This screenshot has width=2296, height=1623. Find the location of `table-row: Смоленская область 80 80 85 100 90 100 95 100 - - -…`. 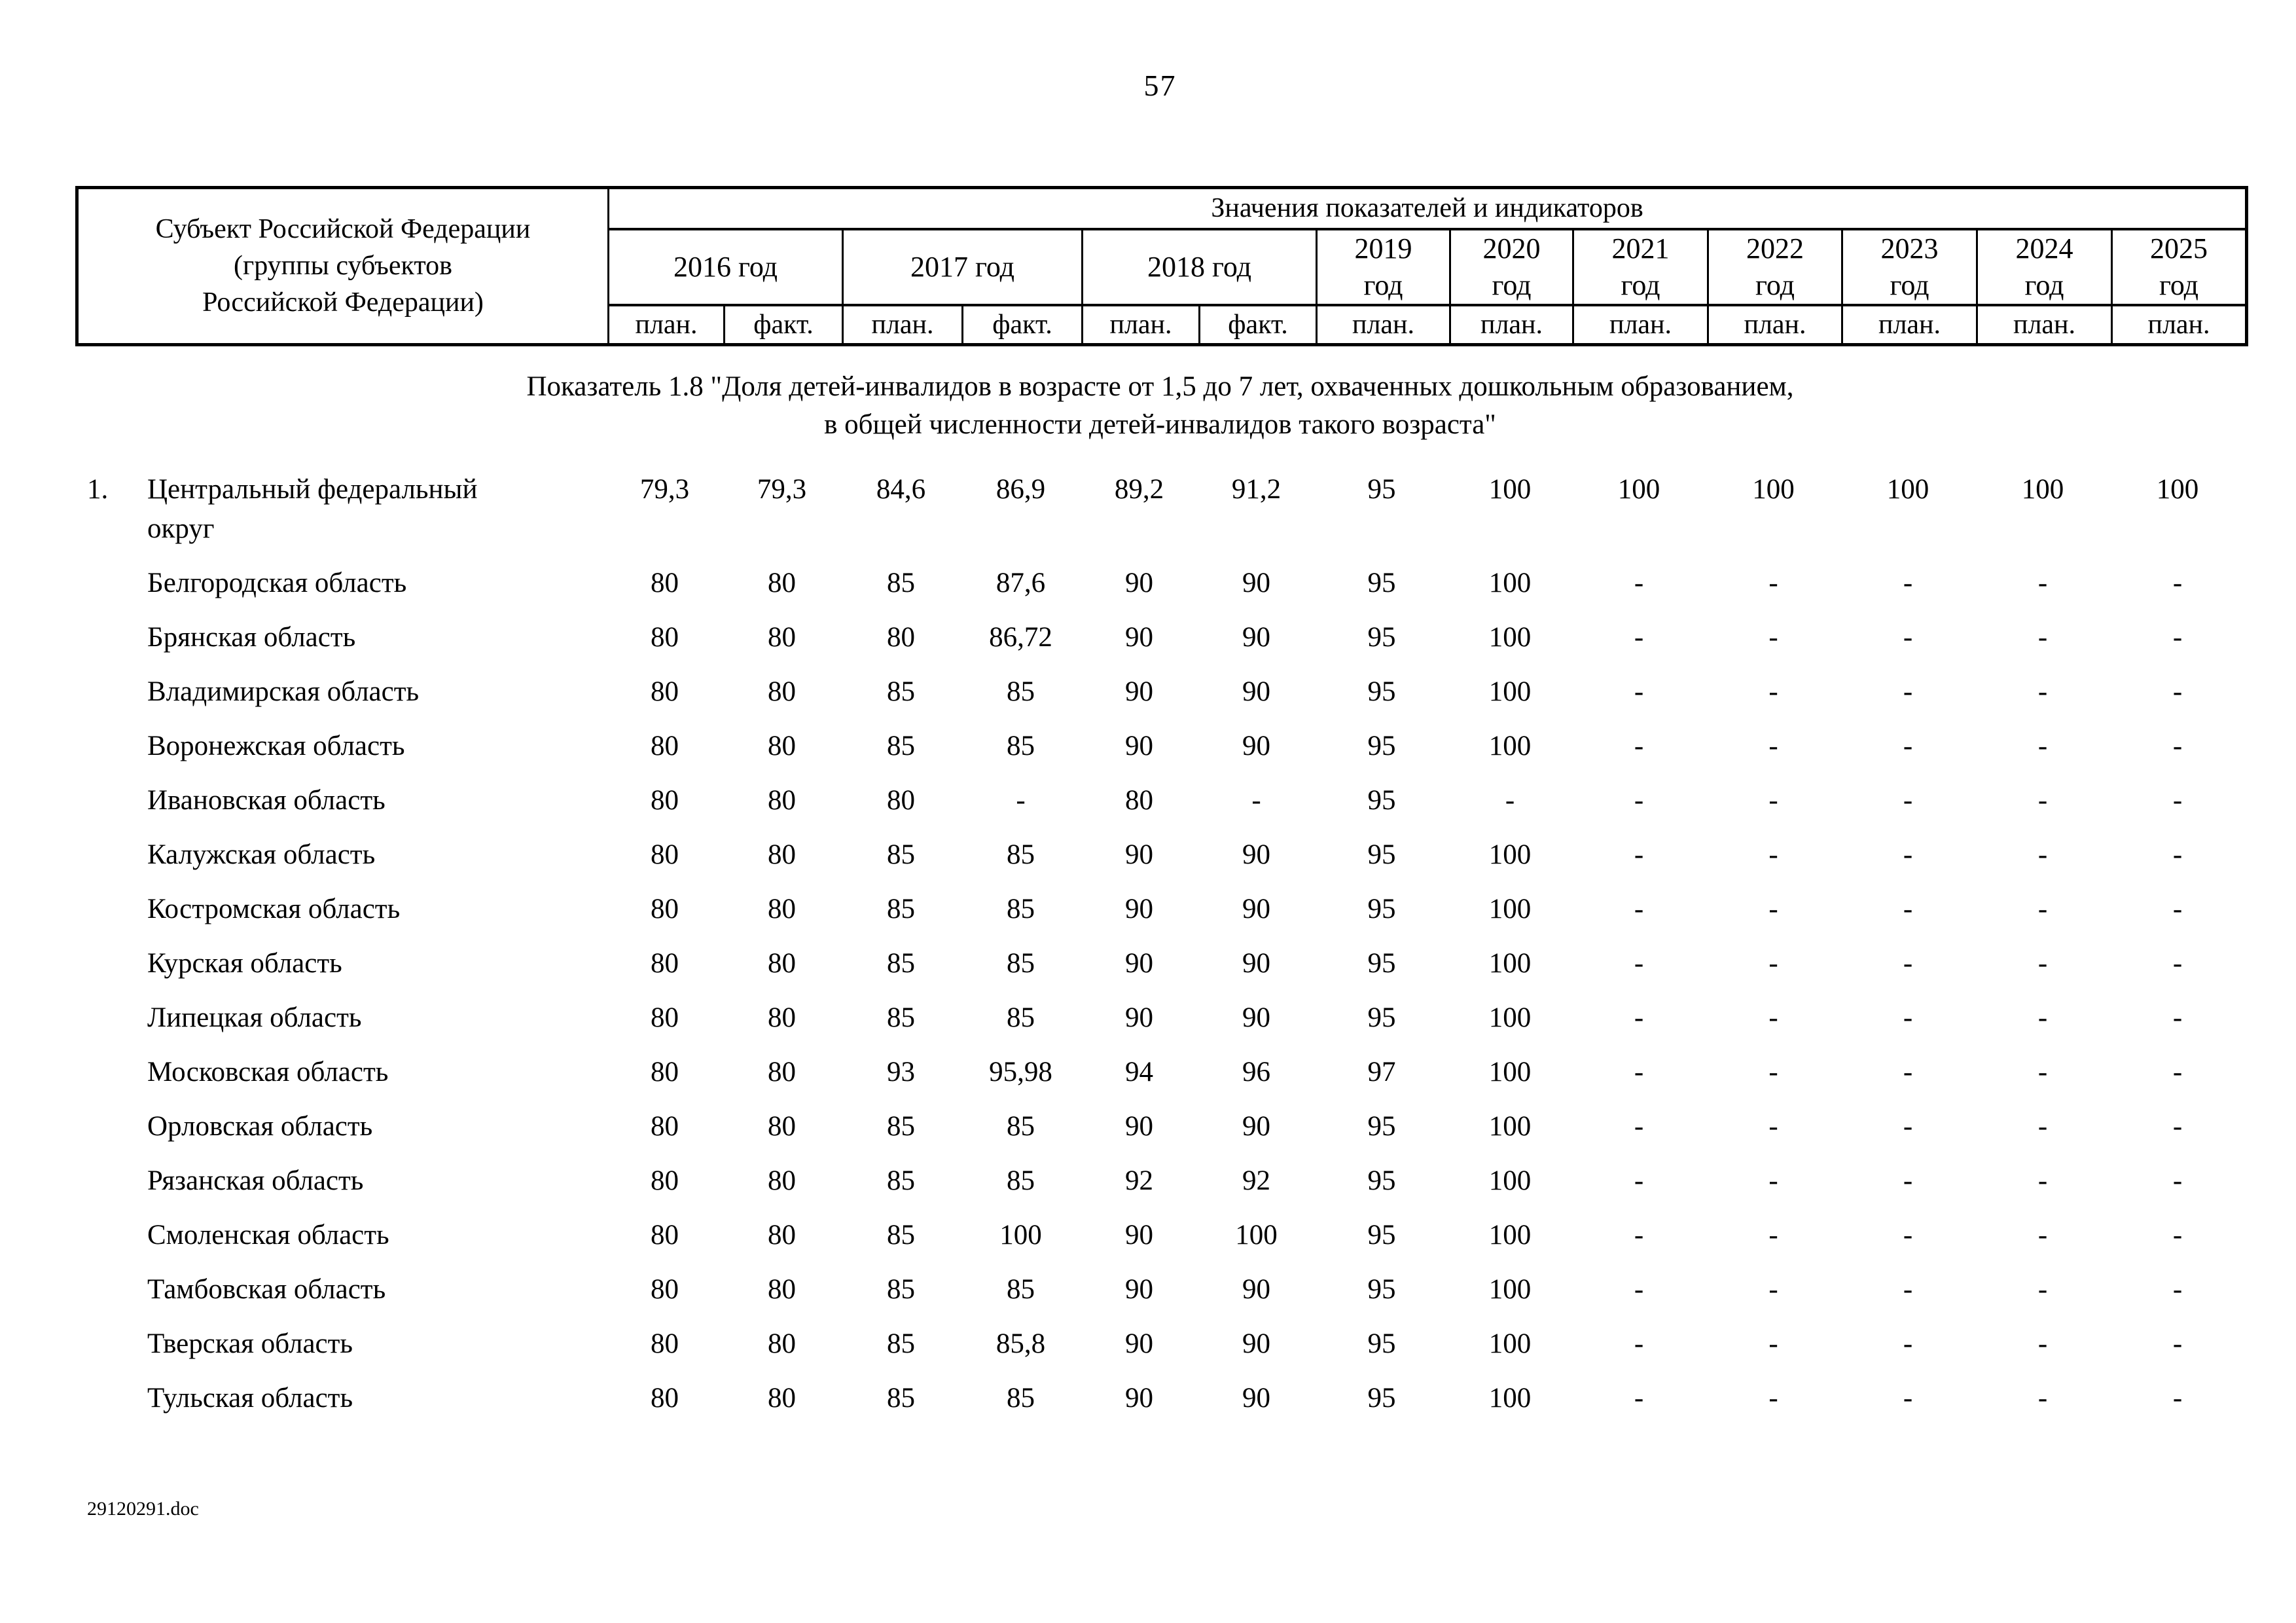

table-row: Смоленская область 80 80 85 100 90 100 95 100 - - -… is located at coordinates (1160, 1243).